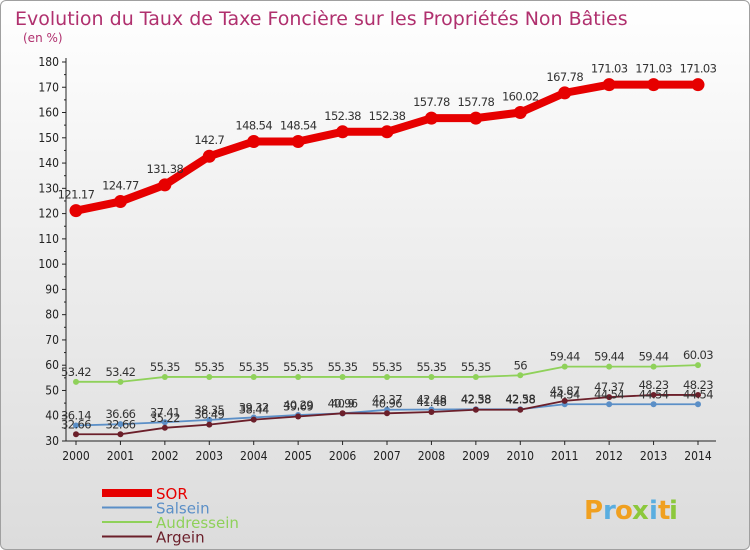 The width and height of the screenshot is (750, 550). I want to click on x-tick-label: 2007, so click(386, 456).